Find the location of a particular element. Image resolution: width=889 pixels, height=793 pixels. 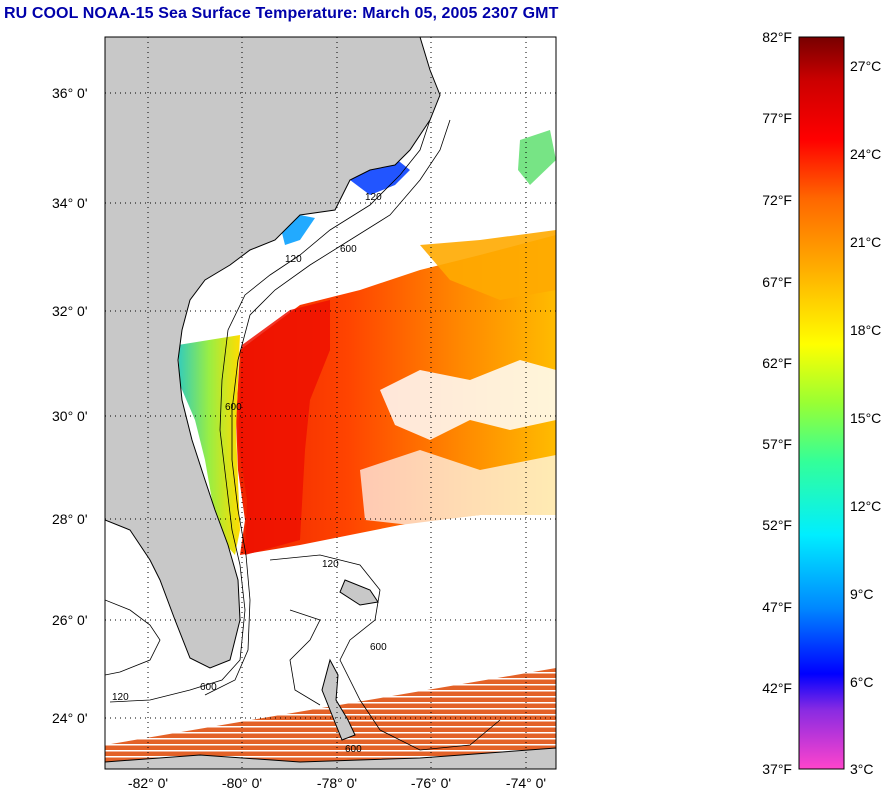

offshore-green-patch is located at coordinates (537, 157).